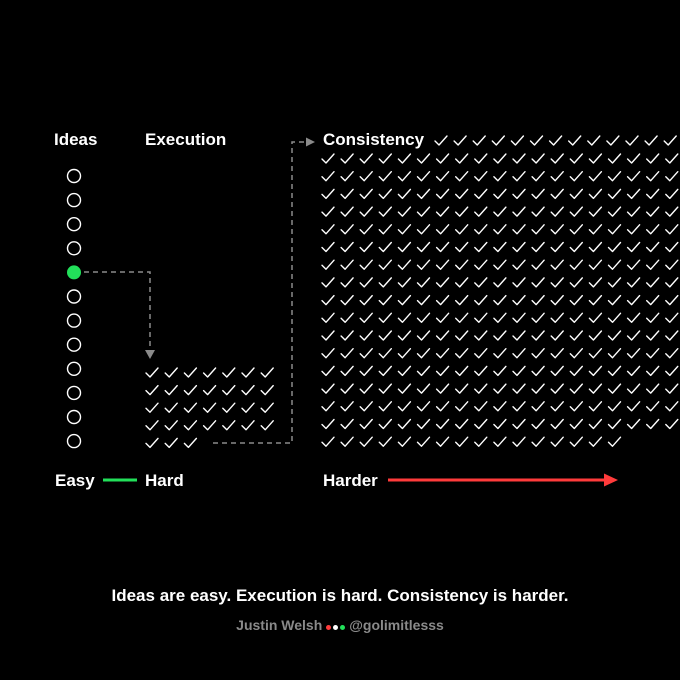  I want to click on author-handle: @golimitlesss, so click(396, 625).